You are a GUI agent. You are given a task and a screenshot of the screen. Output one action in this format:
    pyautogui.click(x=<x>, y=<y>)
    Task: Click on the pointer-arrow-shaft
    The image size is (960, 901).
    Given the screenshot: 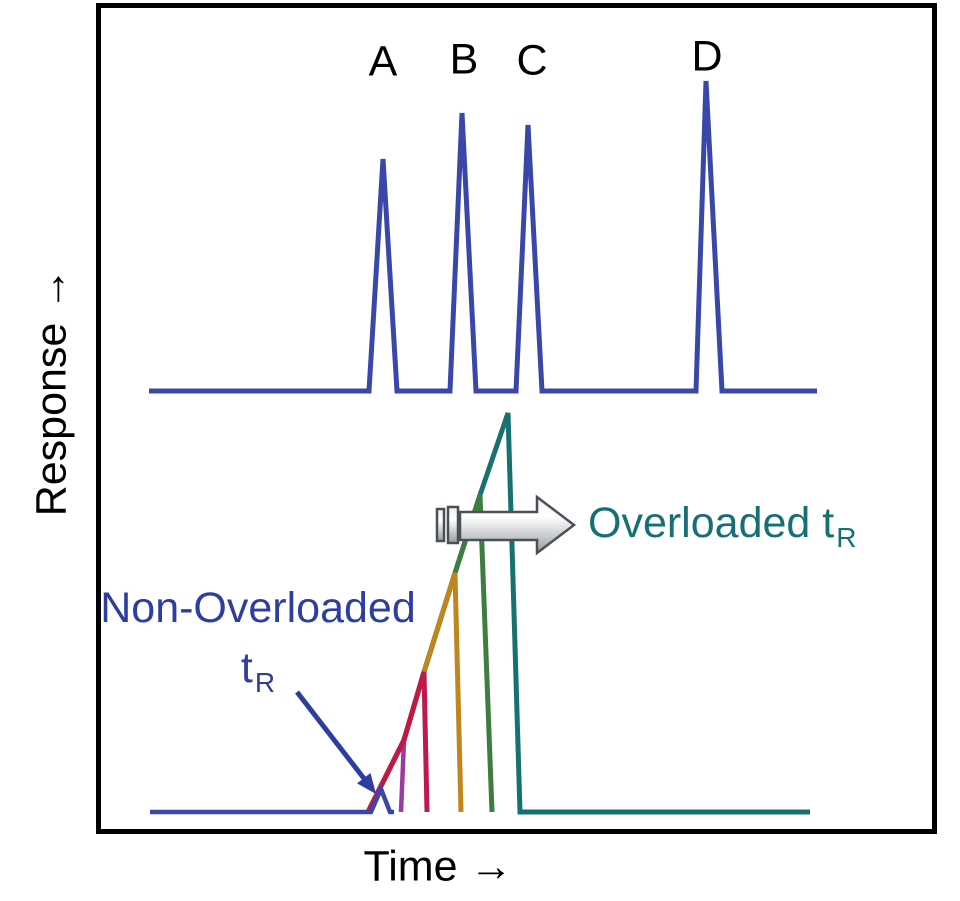 What is the action you would take?
    pyautogui.click(x=333, y=738)
    